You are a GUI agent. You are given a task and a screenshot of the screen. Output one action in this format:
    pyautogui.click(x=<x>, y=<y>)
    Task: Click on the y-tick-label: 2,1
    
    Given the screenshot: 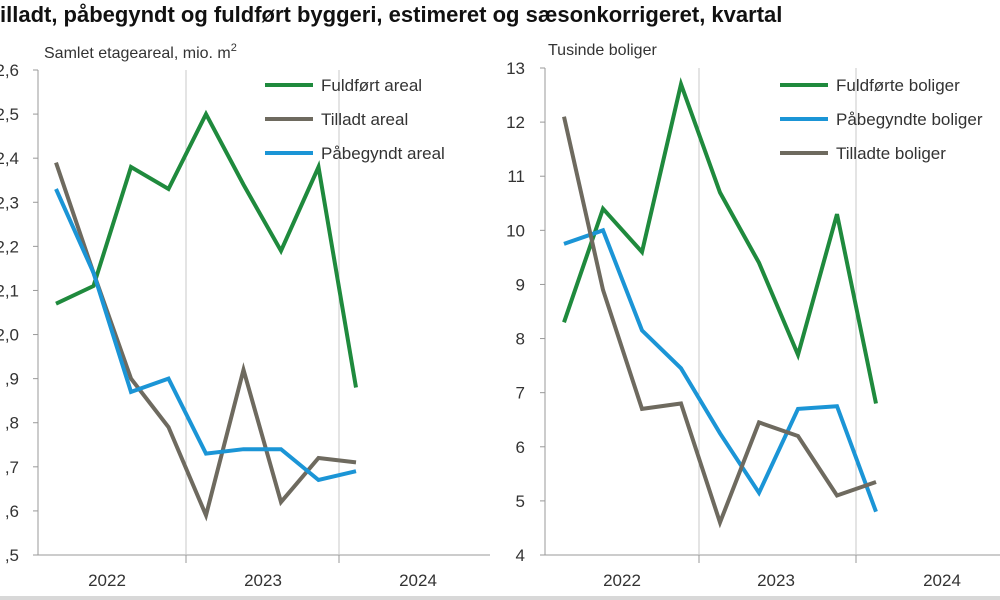 What is the action you would take?
    pyautogui.click(x=9, y=290)
    